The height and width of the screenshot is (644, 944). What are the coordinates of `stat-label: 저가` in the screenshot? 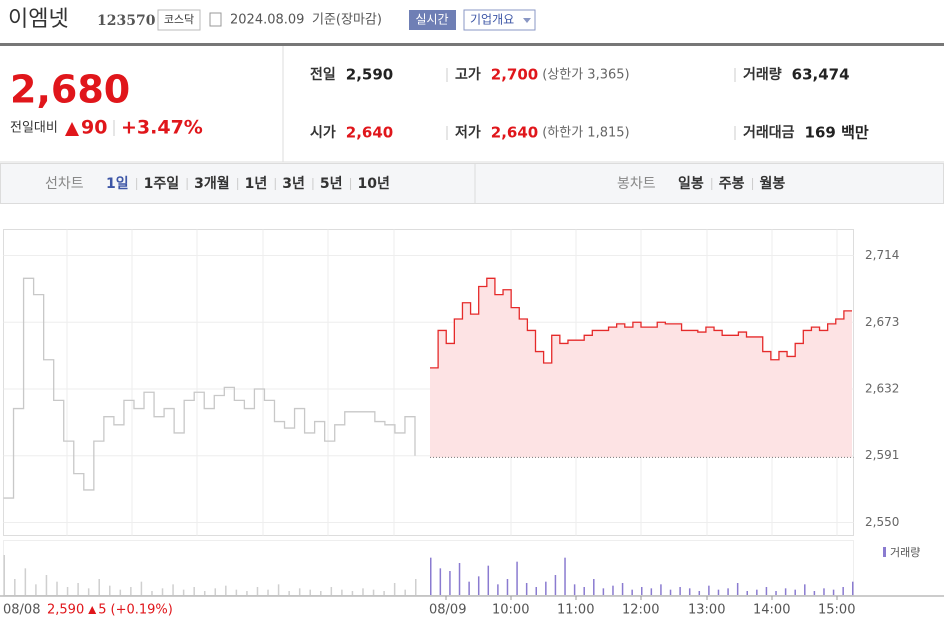 It's located at (468, 133).